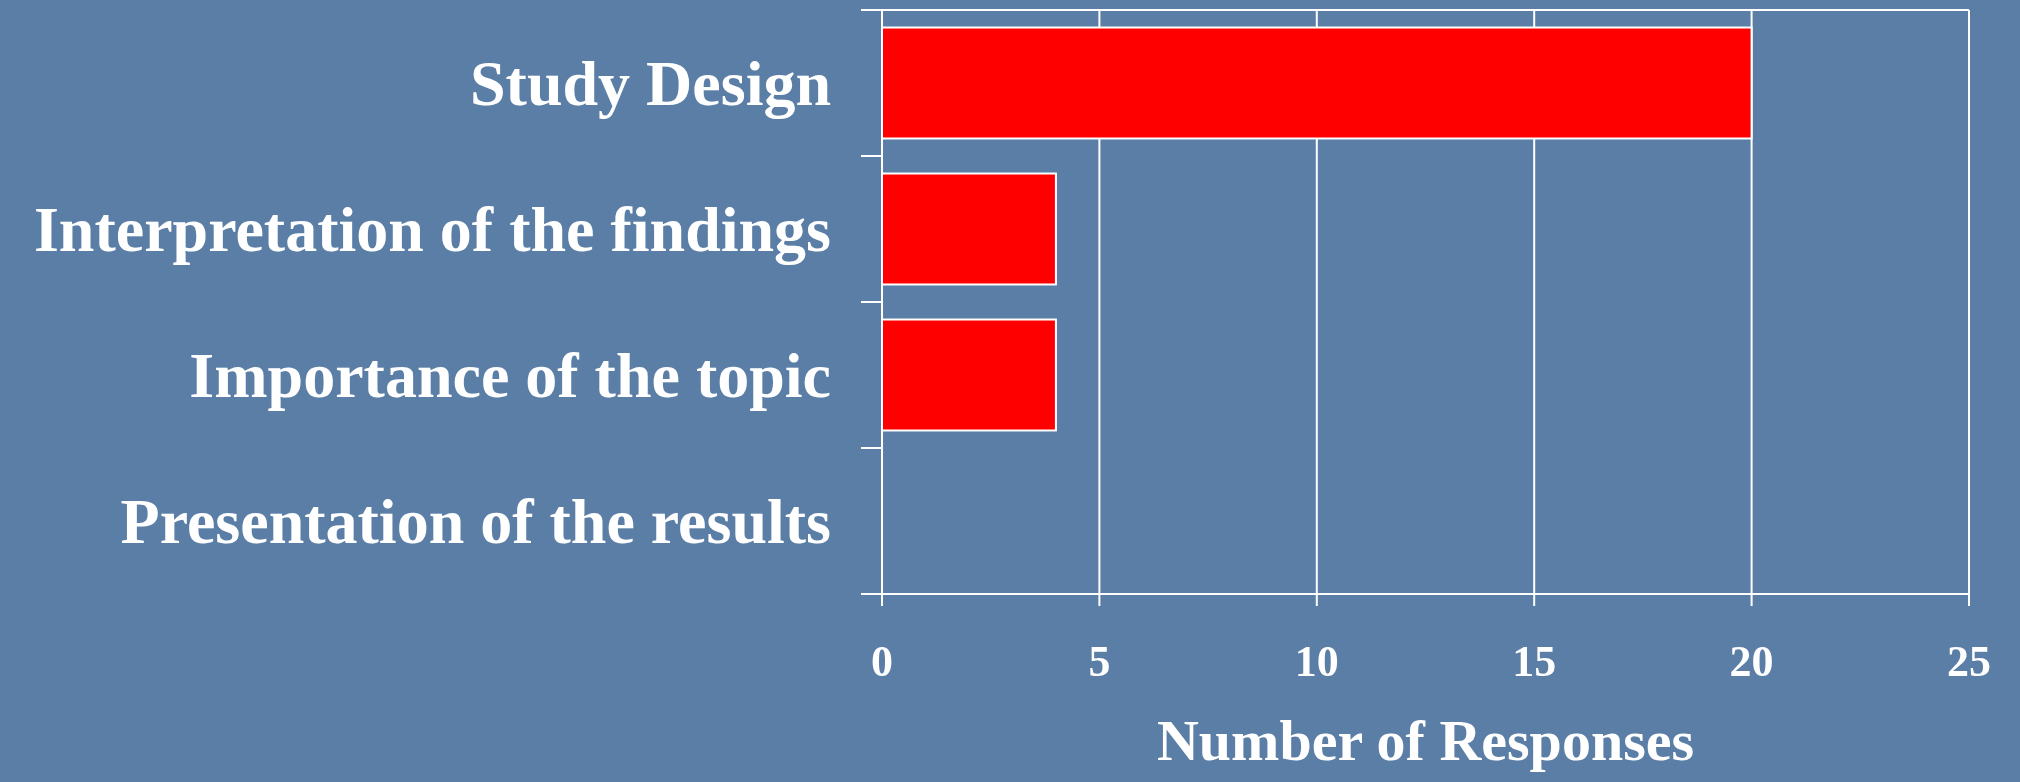 The height and width of the screenshot is (782, 2020). Describe the element at coordinates (475, 522) in the screenshot. I see `y-tick-label: Presentation of the results` at that location.